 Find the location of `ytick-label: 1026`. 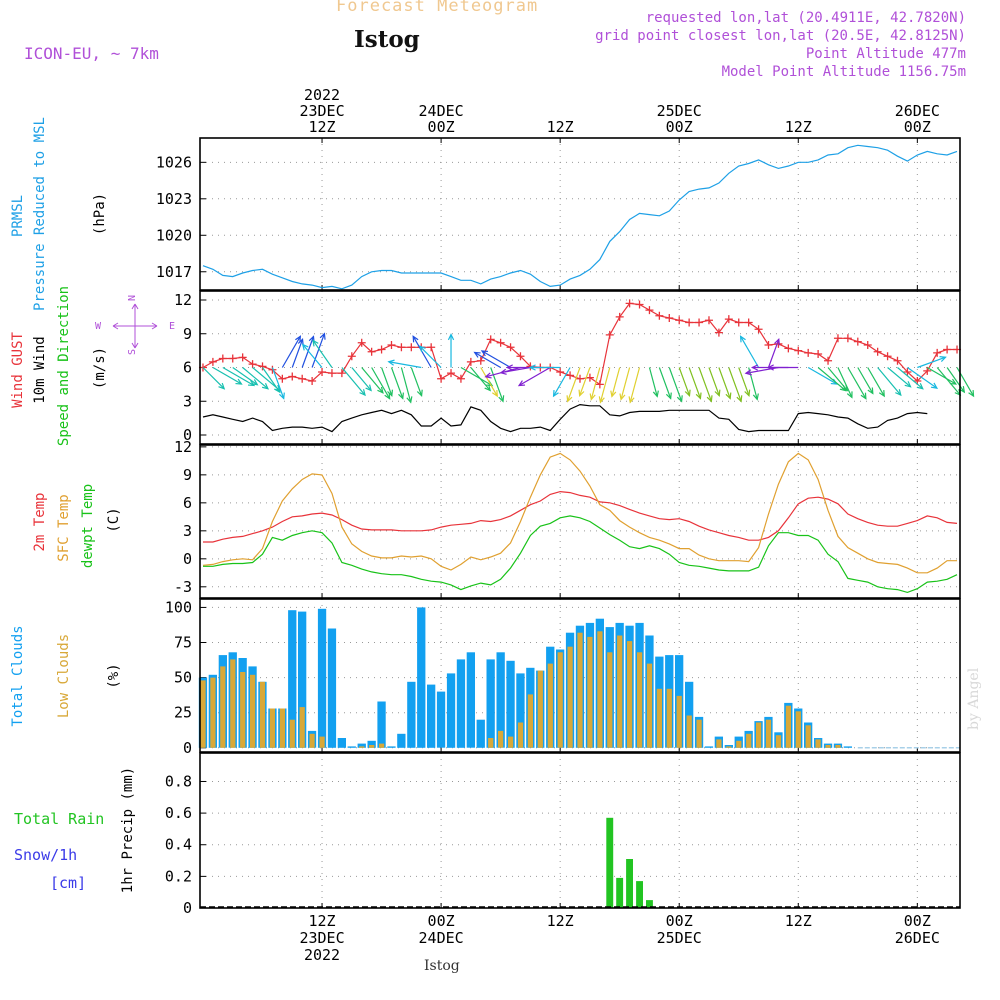

ytick-label: 1026 is located at coordinates (174, 162).